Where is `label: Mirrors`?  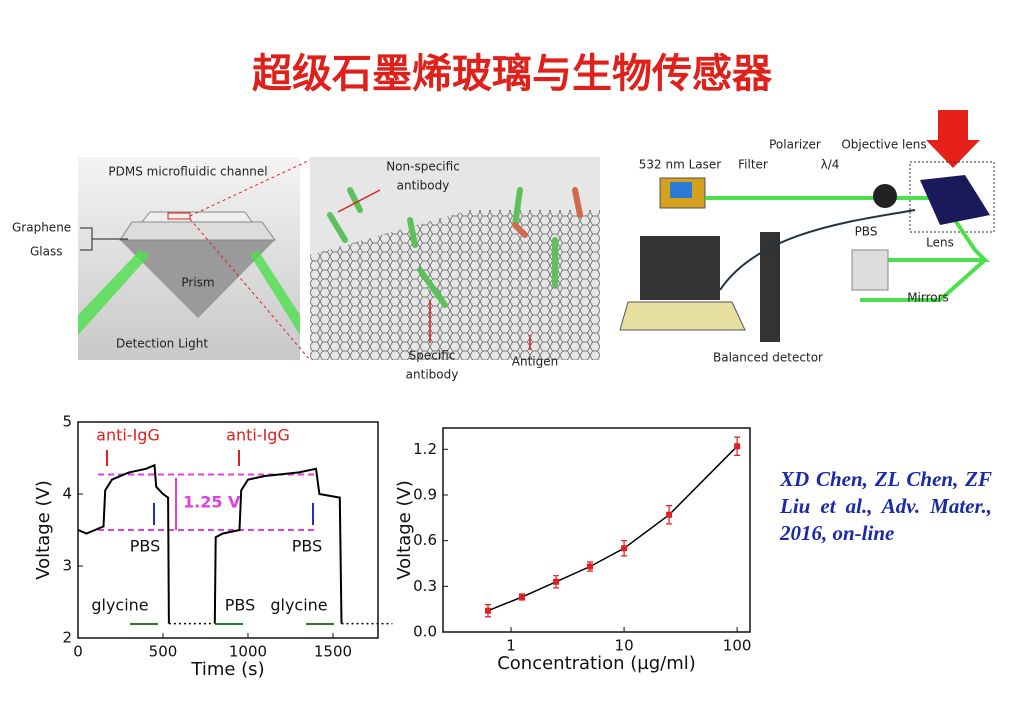
label: Mirrors is located at coordinates (928, 298).